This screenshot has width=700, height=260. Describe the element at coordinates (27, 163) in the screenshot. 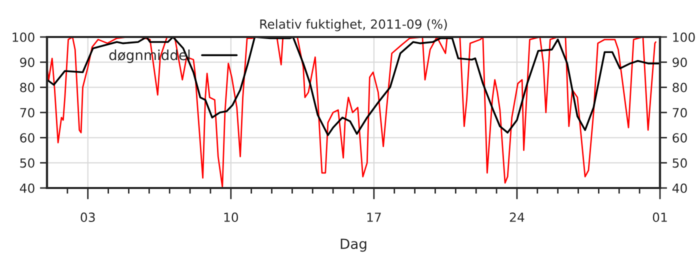

I see `y-tick-label: 50` at that location.